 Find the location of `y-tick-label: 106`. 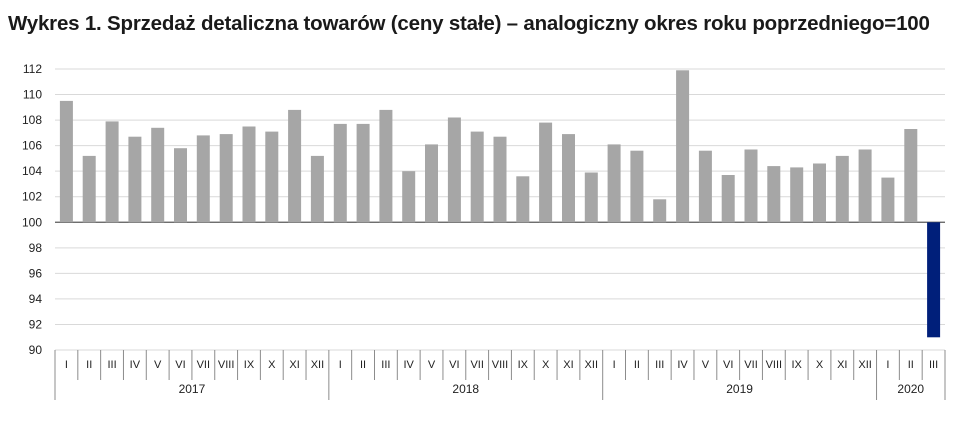

y-tick-label: 106 is located at coordinates (32, 146).